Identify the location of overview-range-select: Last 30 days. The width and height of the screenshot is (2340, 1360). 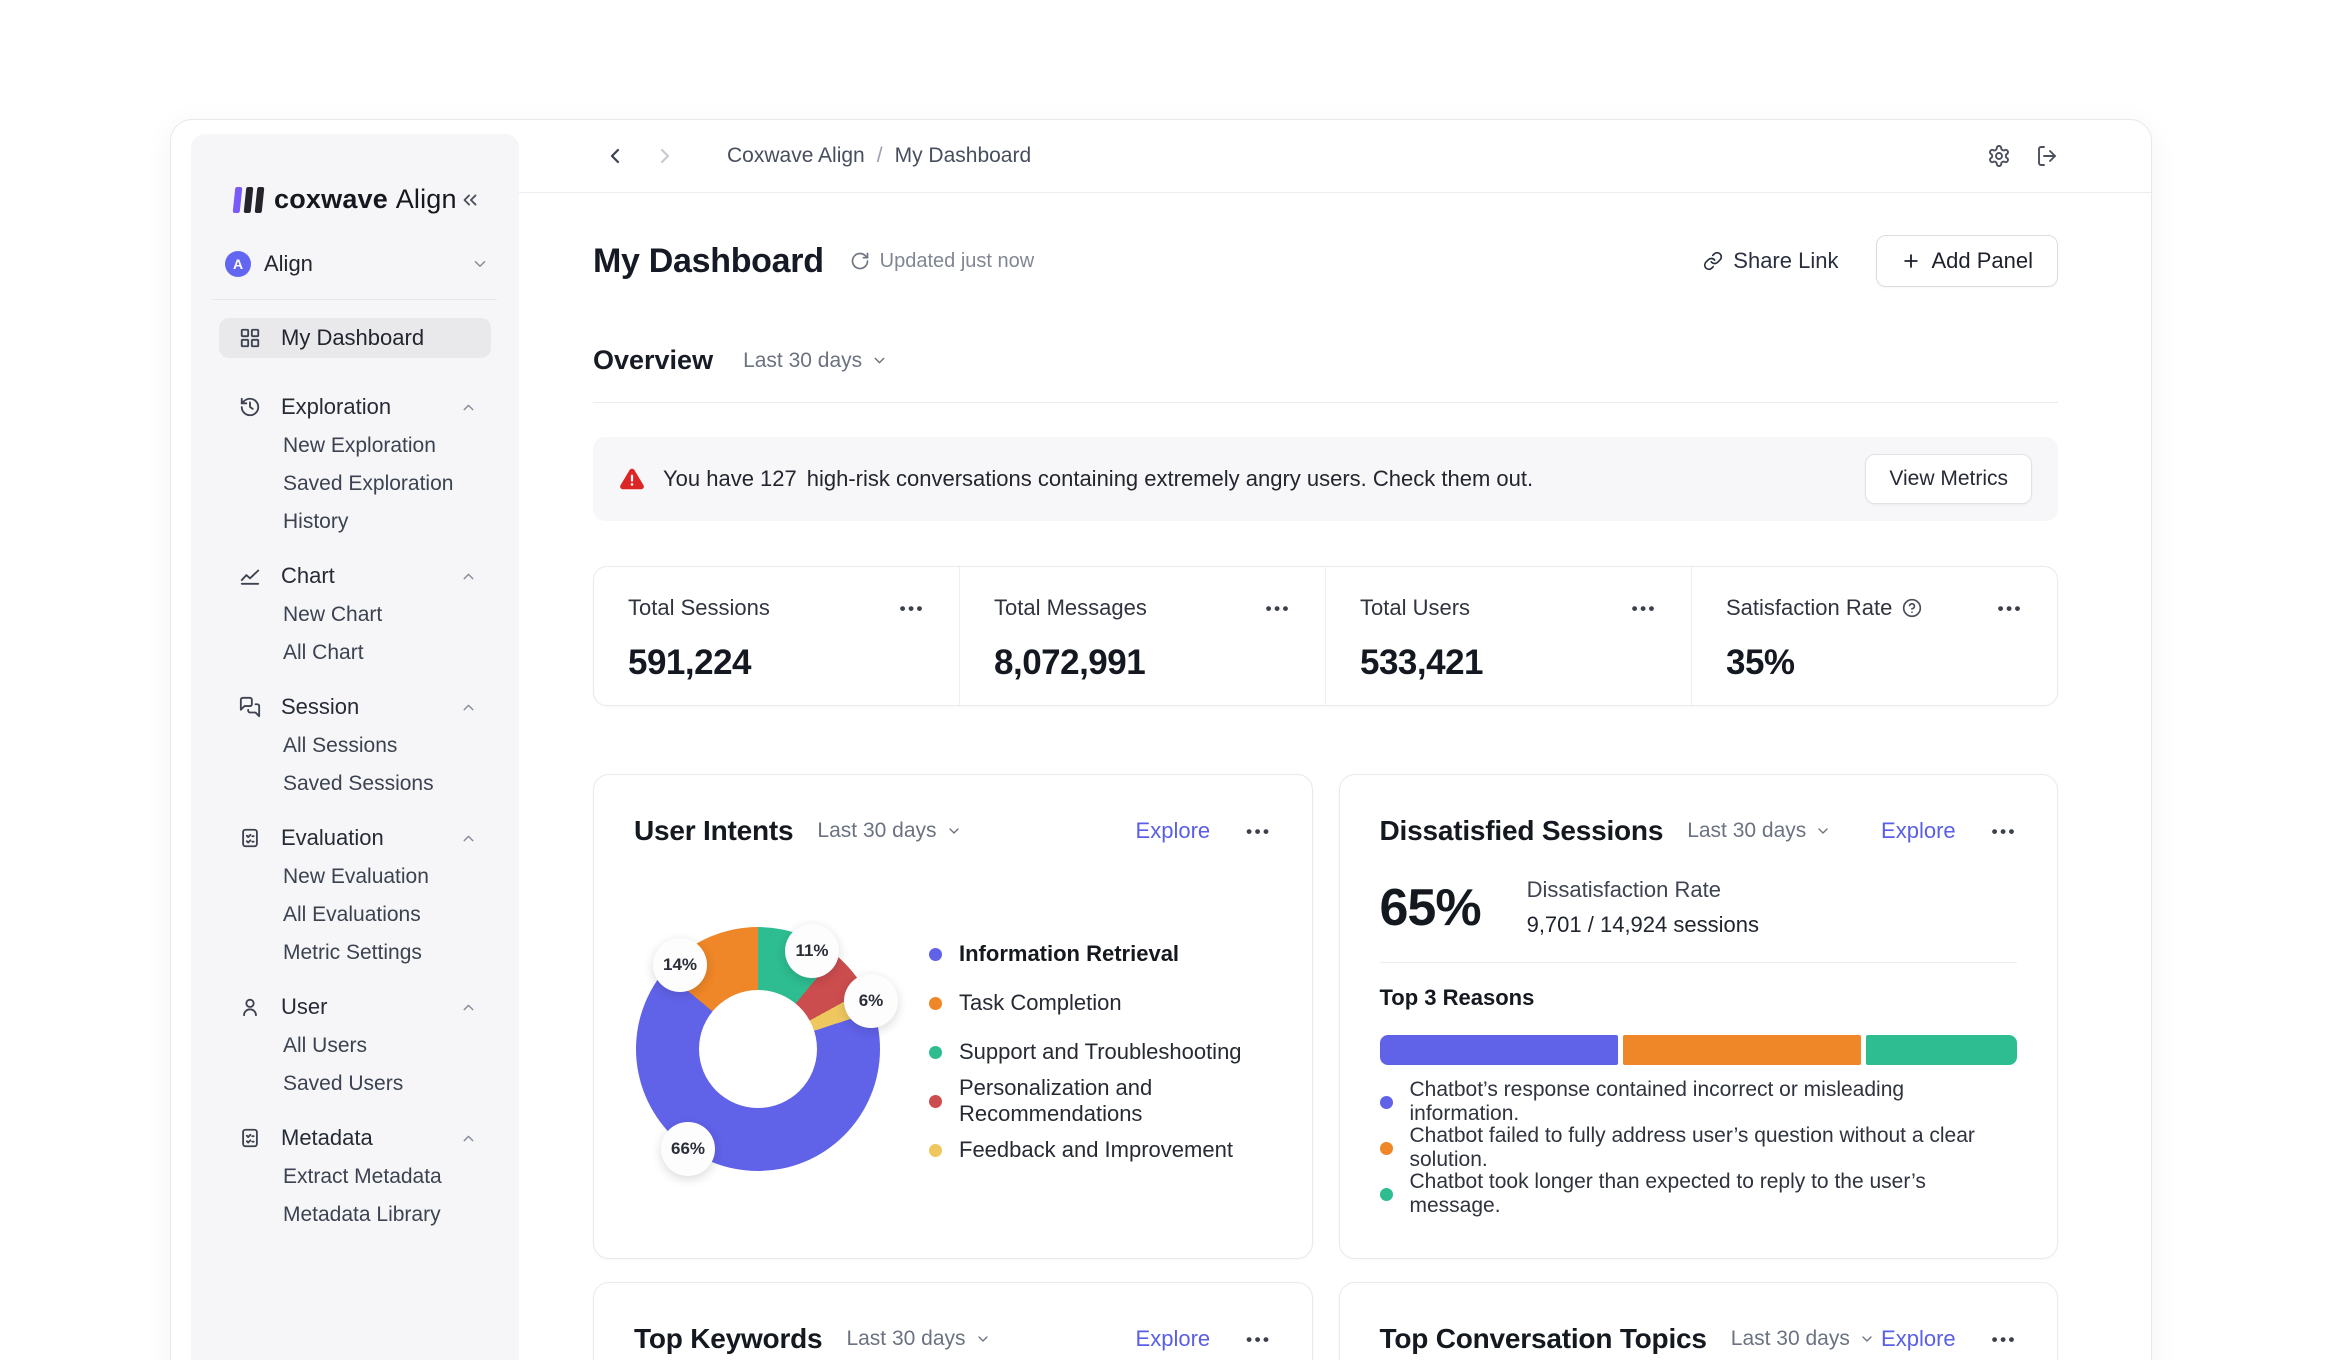
(815, 361).